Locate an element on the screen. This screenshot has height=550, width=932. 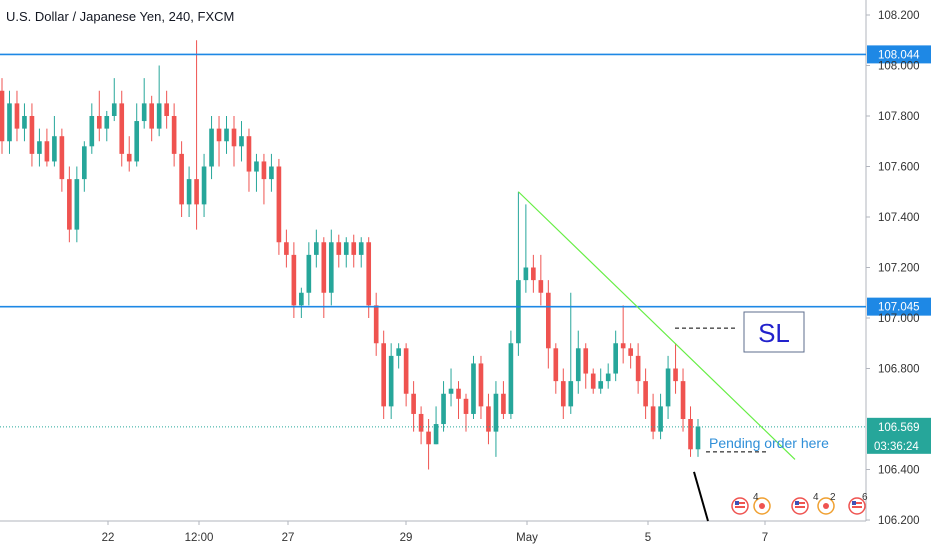
event-count: 2 is located at coordinates (833, 497).